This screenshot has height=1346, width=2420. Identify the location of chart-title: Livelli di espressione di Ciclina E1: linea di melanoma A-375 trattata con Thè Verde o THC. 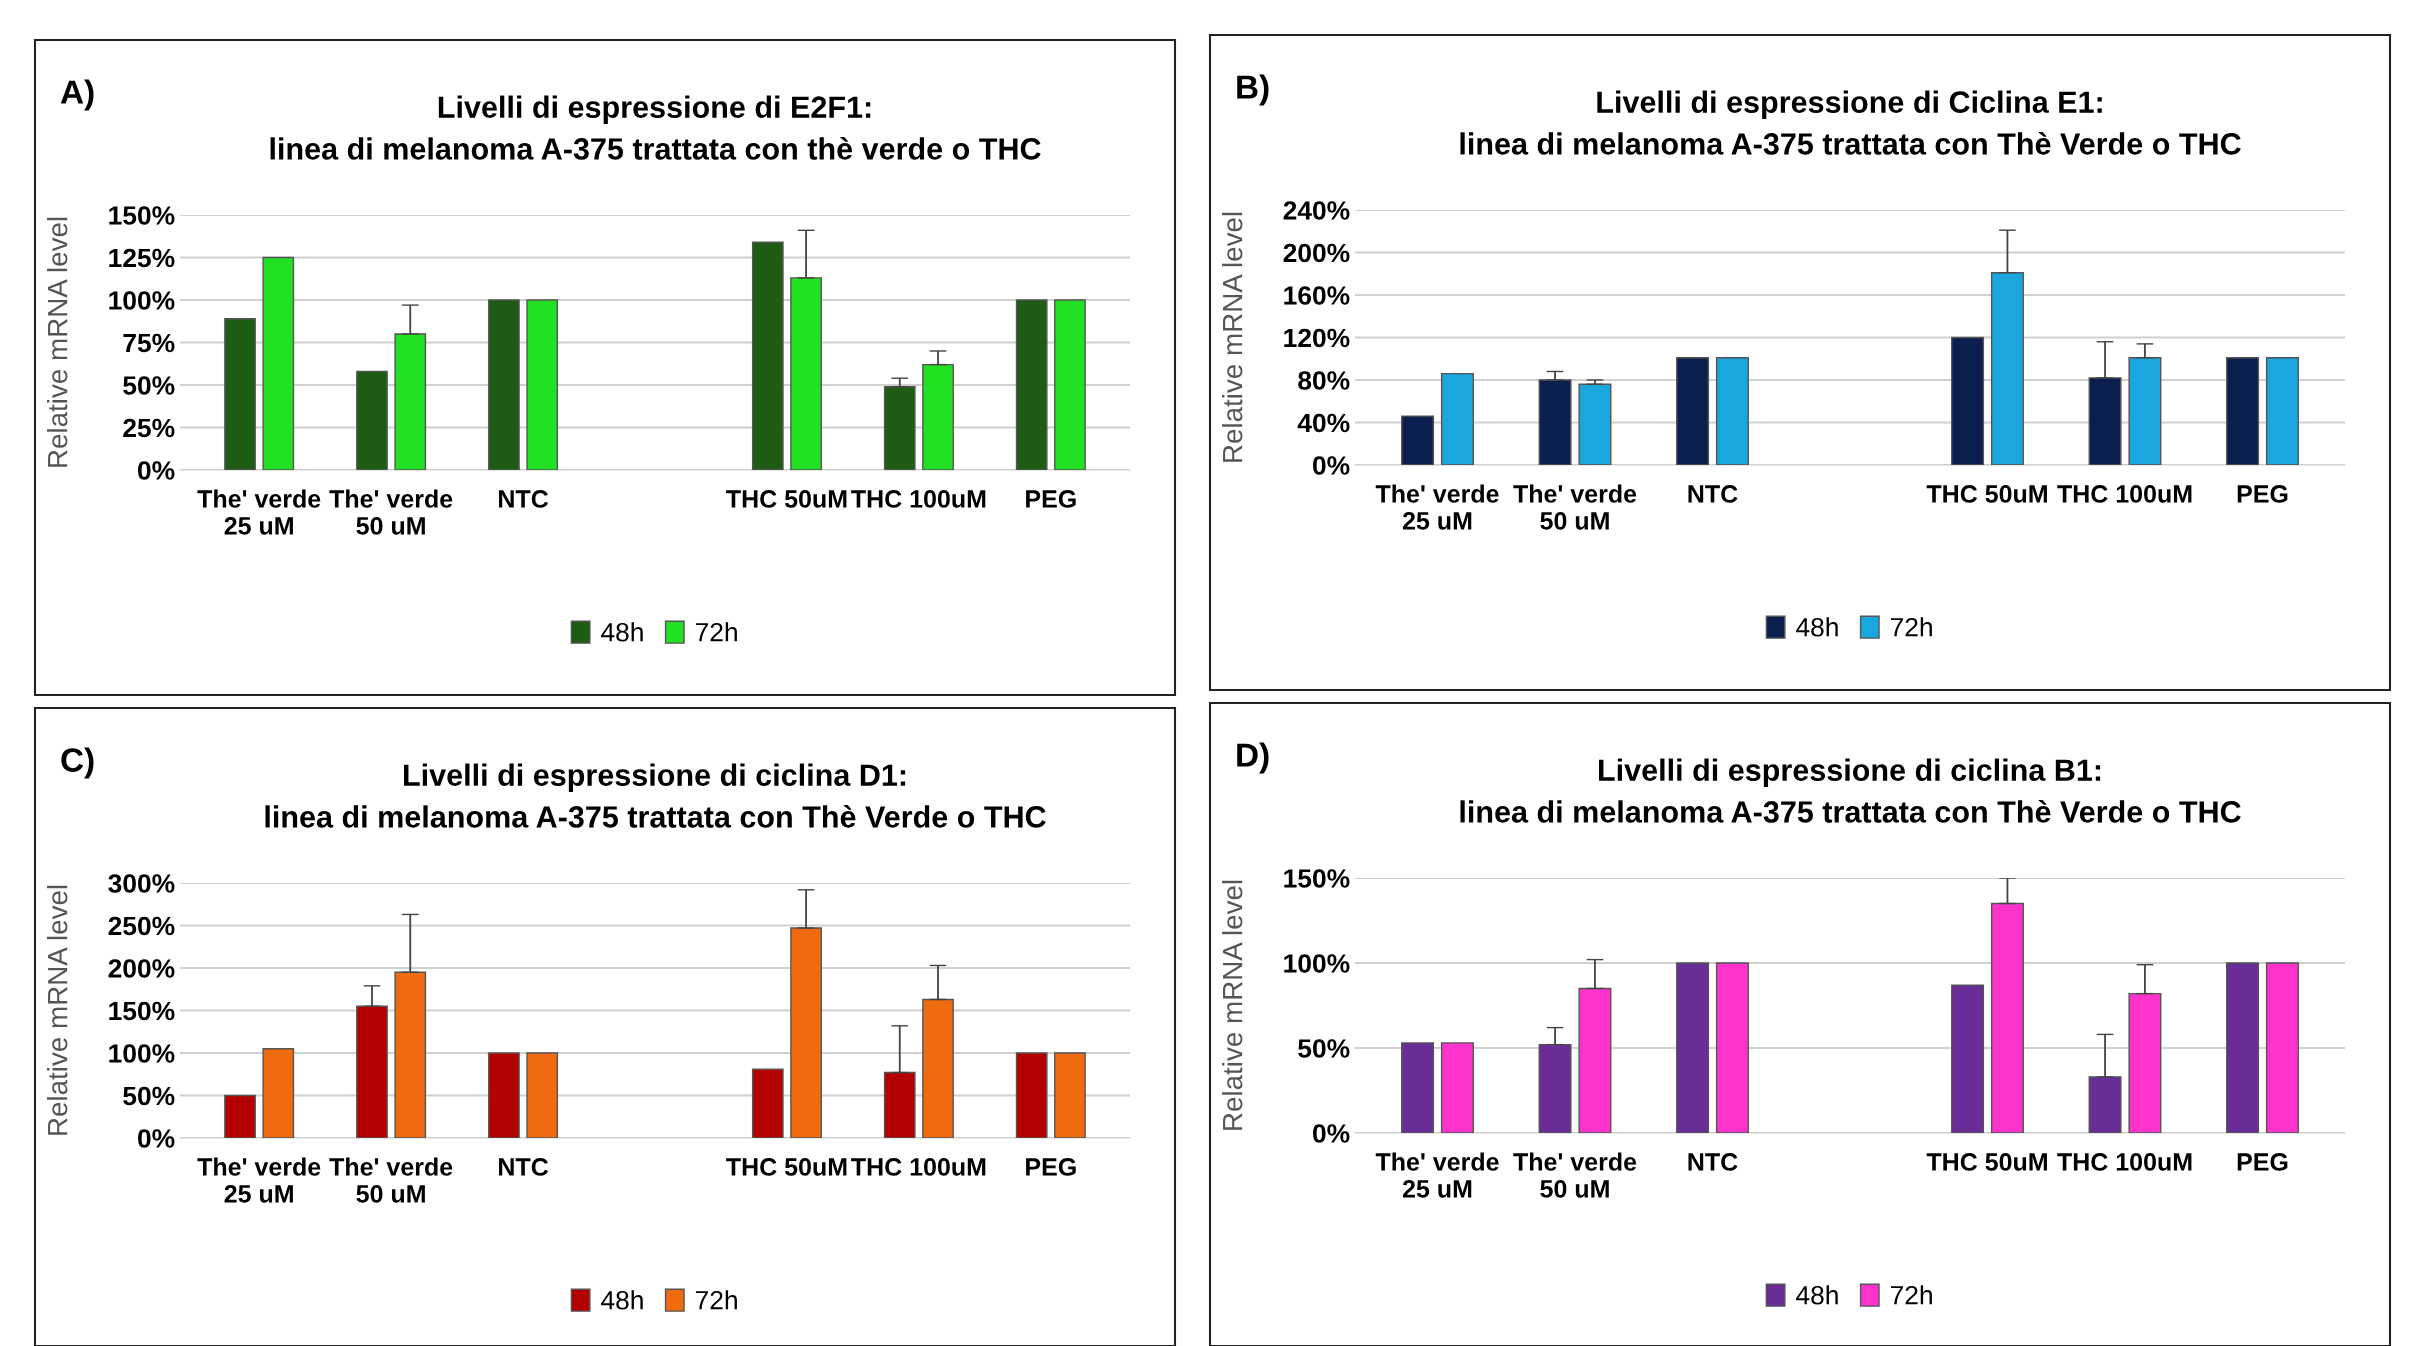
(1850, 122).